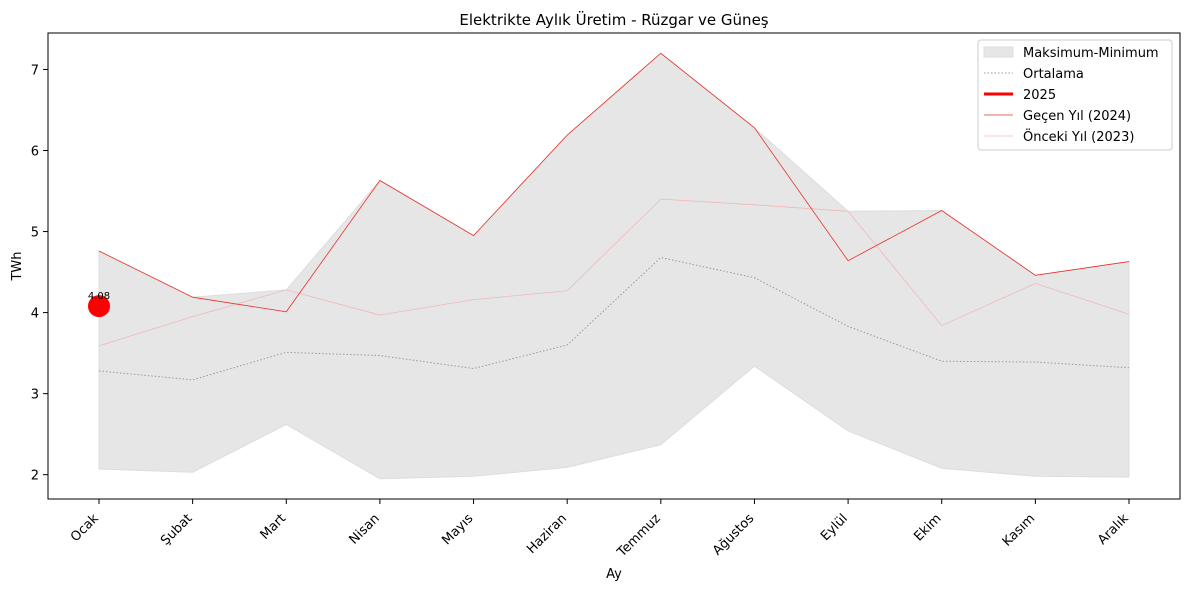 This screenshot has height=590, width=1189. Describe the element at coordinates (1091, 53) in the screenshot. I see `legend-label: Maksimum-Minimum` at that location.